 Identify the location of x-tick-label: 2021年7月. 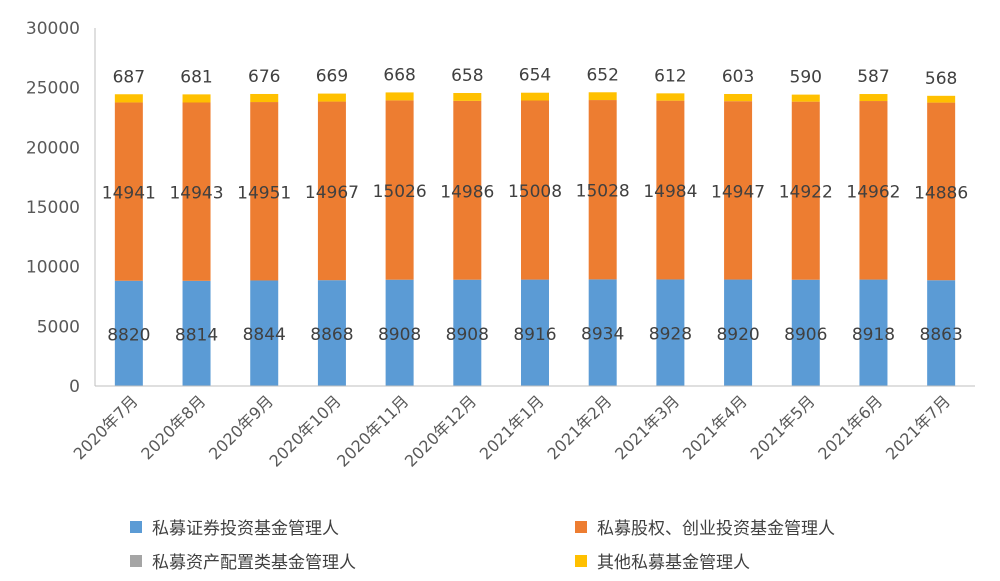
(918, 427).